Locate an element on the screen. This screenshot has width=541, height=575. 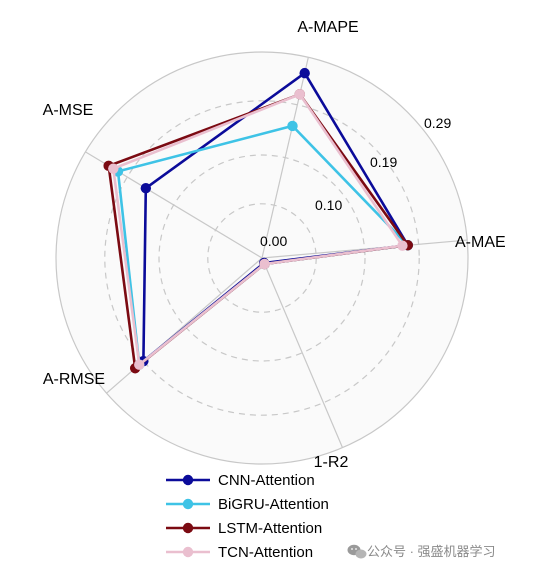
legend-item: CNN-Attention is located at coordinates (240, 480).